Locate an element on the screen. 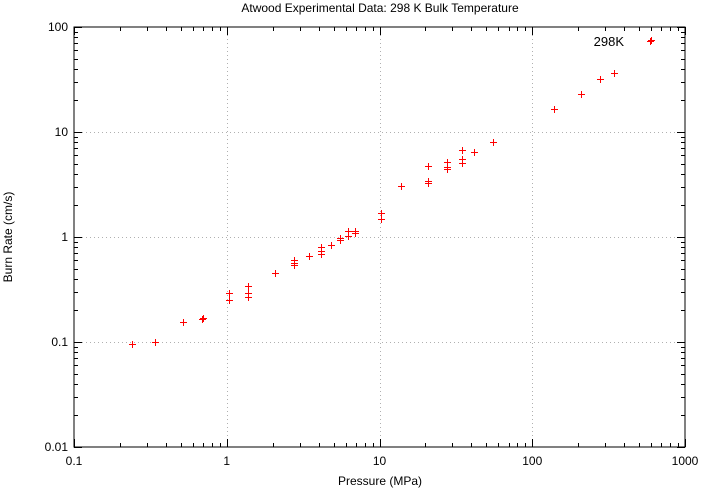 The image size is (705, 494). y-tick-label: 1 is located at coordinates (64, 237).